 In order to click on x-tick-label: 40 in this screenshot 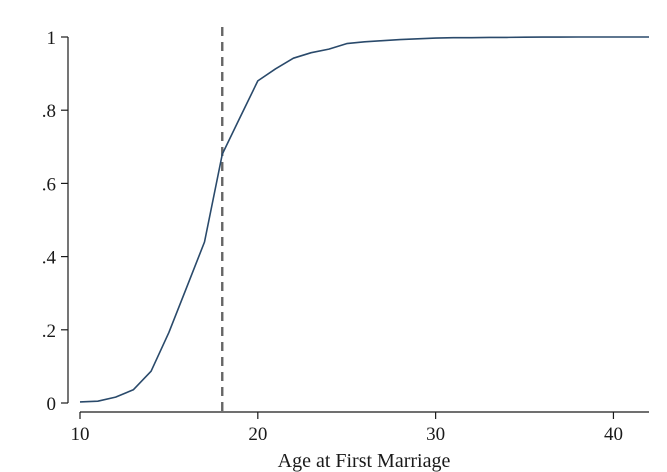, I will do `click(613, 434)`.